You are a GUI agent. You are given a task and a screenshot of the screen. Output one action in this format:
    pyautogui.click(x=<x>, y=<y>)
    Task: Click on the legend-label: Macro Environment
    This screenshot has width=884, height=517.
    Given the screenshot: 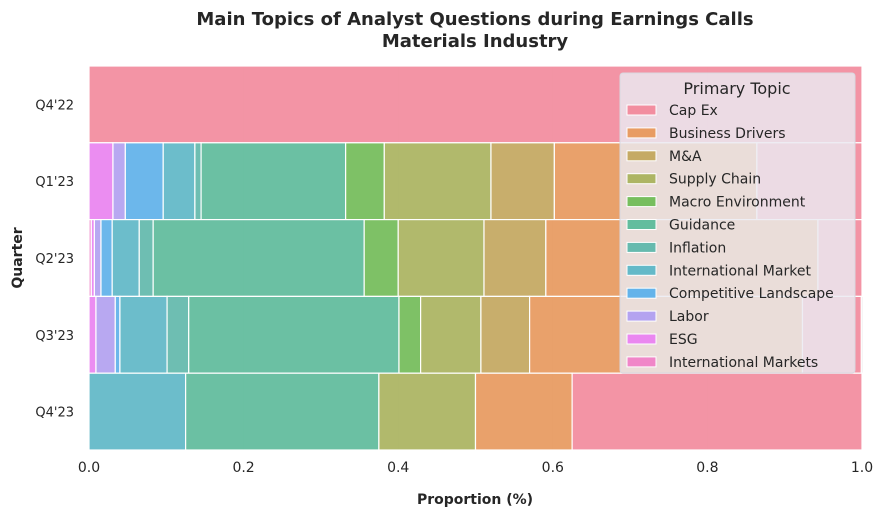 What is the action you would take?
    pyautogui.click(x=737, y=203)
    